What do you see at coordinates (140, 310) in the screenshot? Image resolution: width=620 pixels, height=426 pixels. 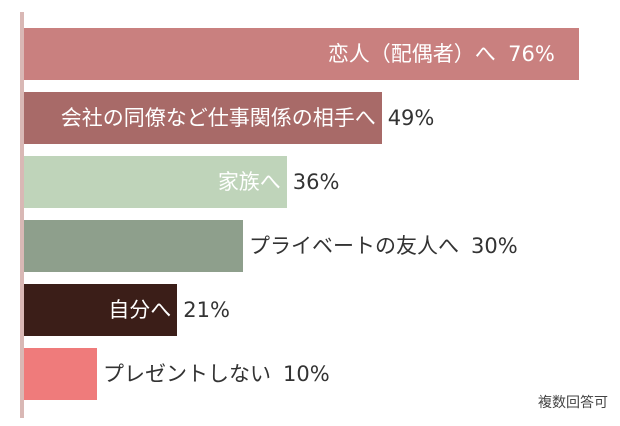 I see `category-label: 自分へ` at bounding box center [140, 310].